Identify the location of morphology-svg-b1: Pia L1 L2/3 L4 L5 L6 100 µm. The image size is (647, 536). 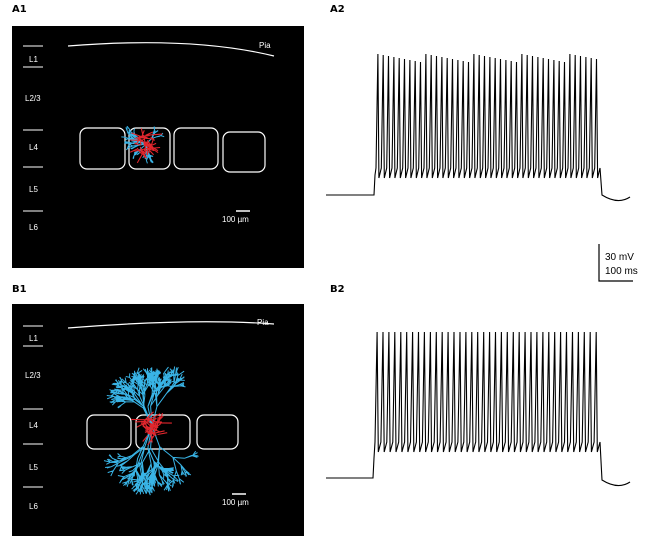
(149, 414).